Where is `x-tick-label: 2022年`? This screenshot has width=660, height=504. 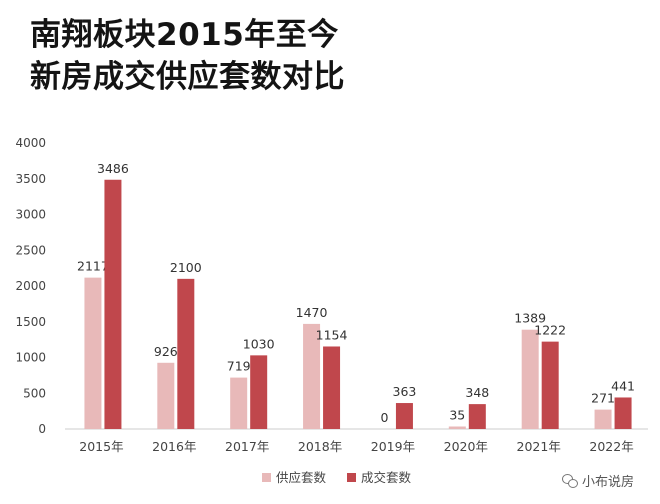
x-tick-label: 2022年 is located at coordinates (611, 446).